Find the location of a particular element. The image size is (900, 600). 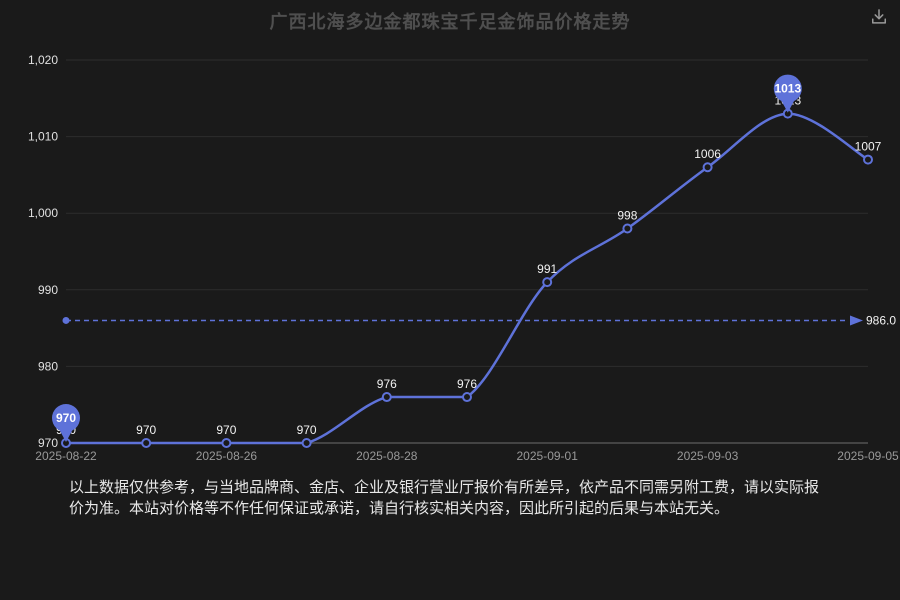

data-point-label: 998 is located at coordinates (627, 216).